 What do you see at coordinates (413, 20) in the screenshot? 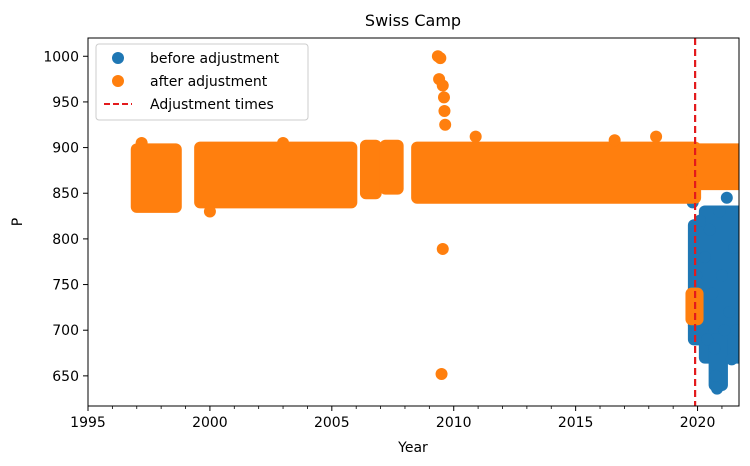
I see `chart-title: Swiss Camp` at bounding box center [413, 20].